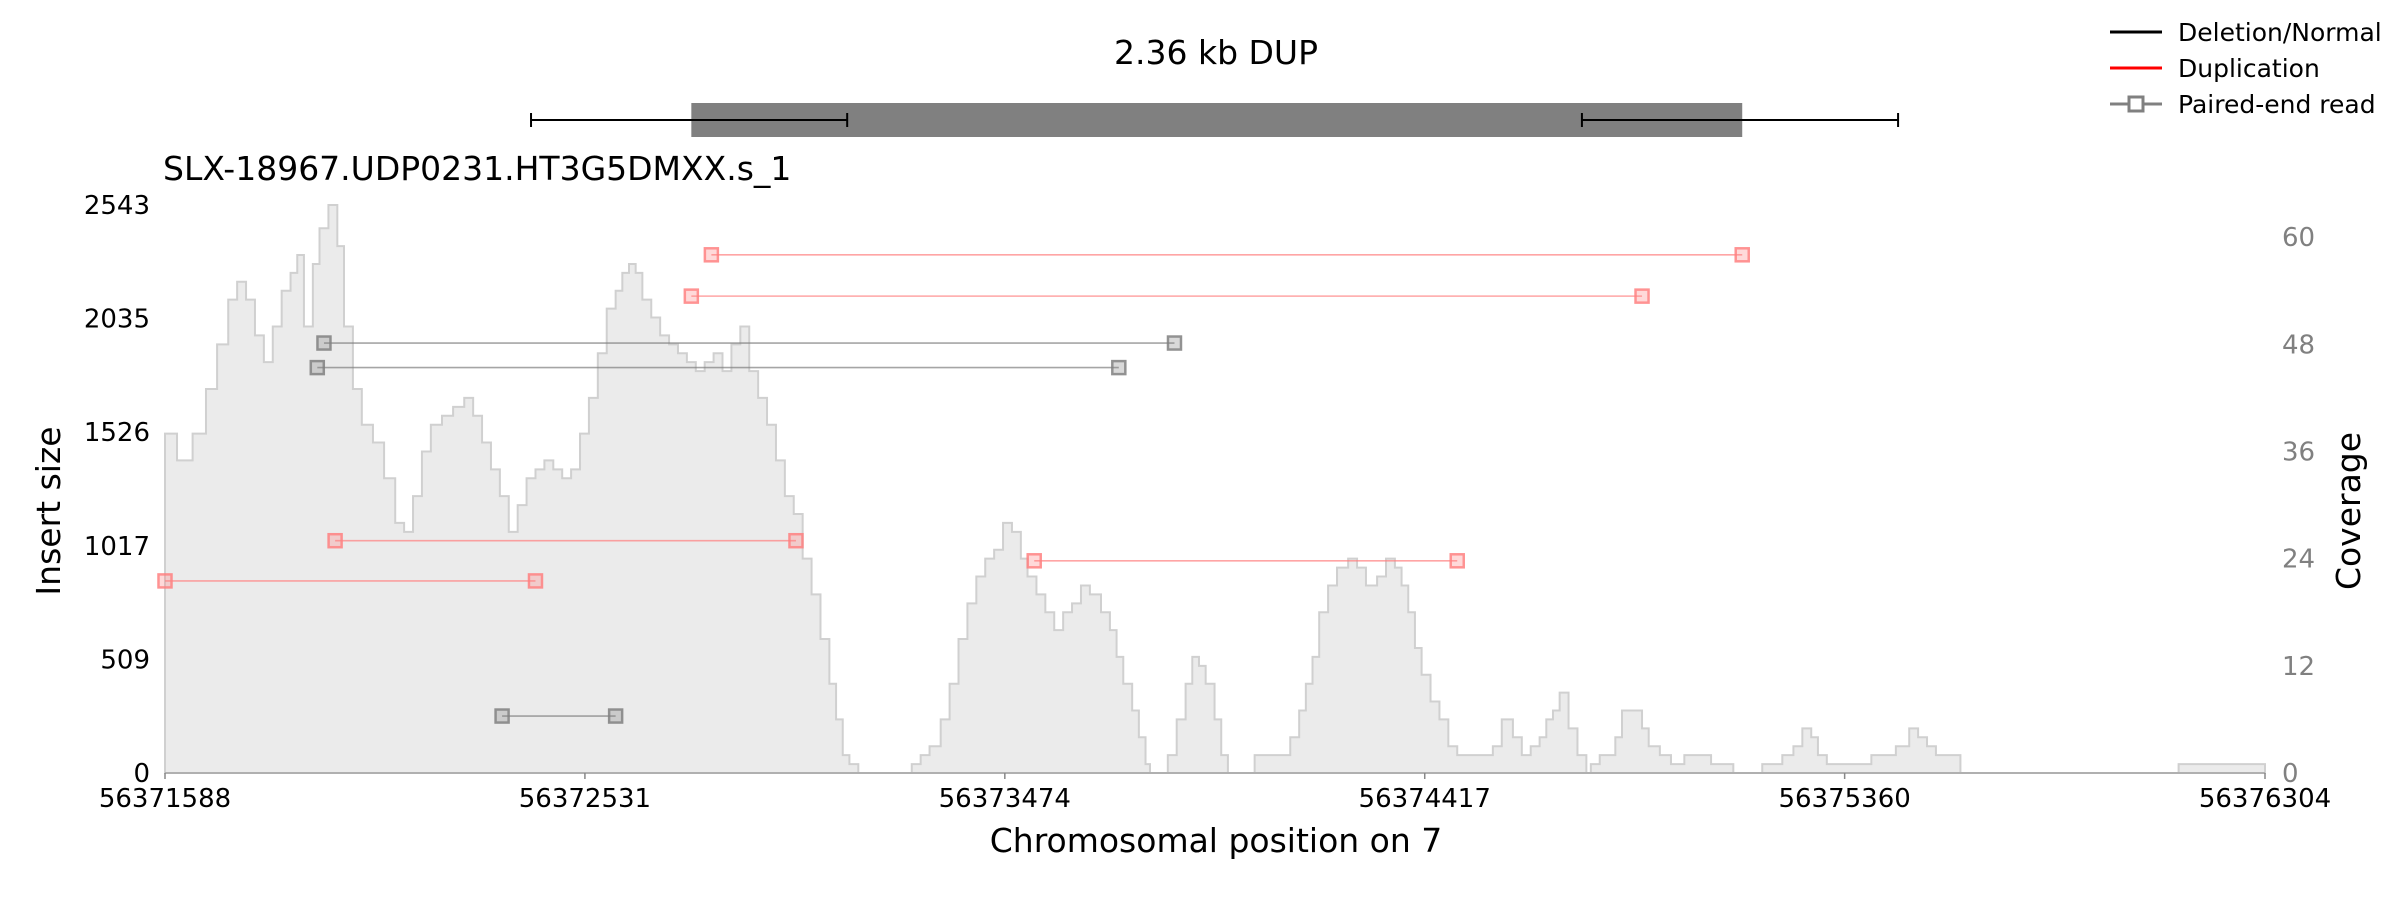  Describe the element at coordinates (2280, 32) in the screenshot. I see `legend-label: Deletion/Normal` at that location.